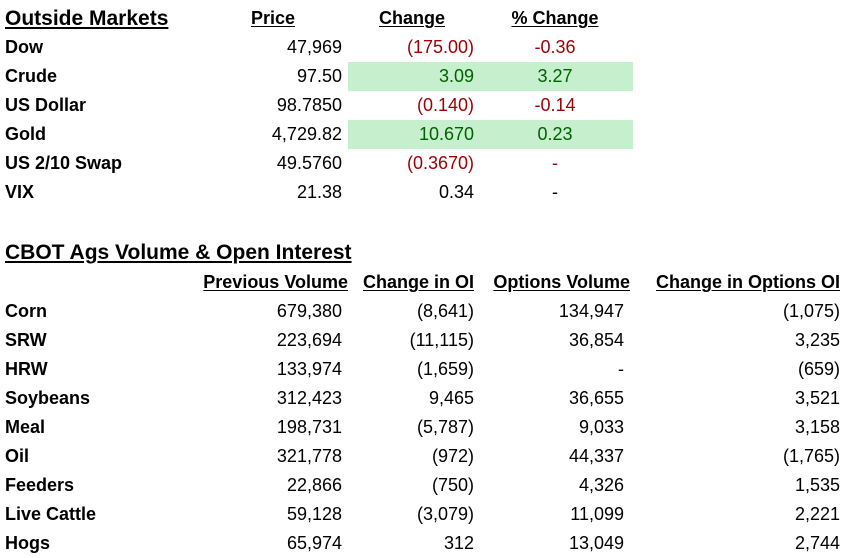  I want to click on commodity-name: Feeders, so click(40, 485).